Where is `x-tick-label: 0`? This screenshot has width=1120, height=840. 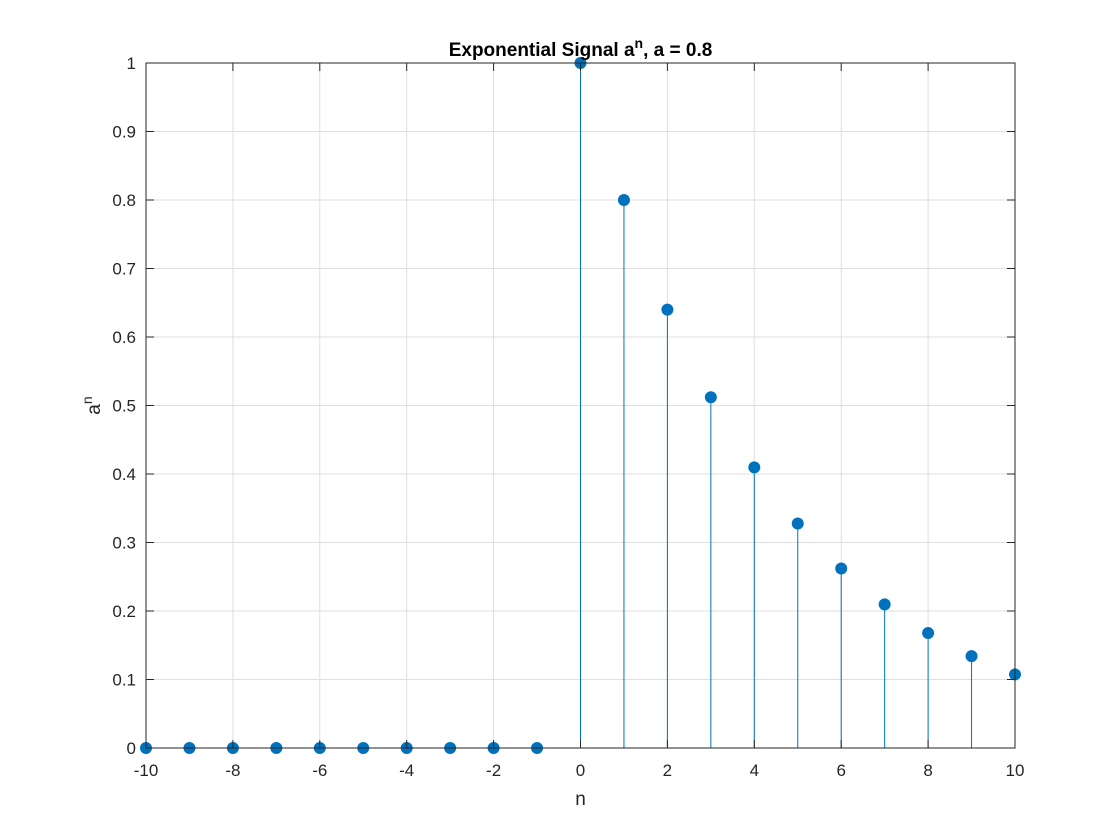
x-tick-label: 0 is located at coordinates (580, 770).